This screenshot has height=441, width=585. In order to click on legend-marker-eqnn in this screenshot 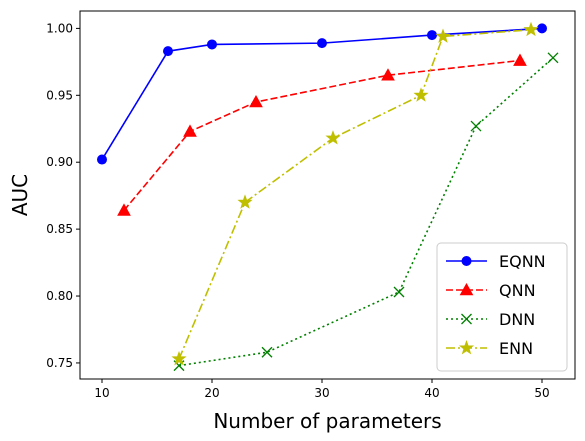, I will do `click(466, 261)`.